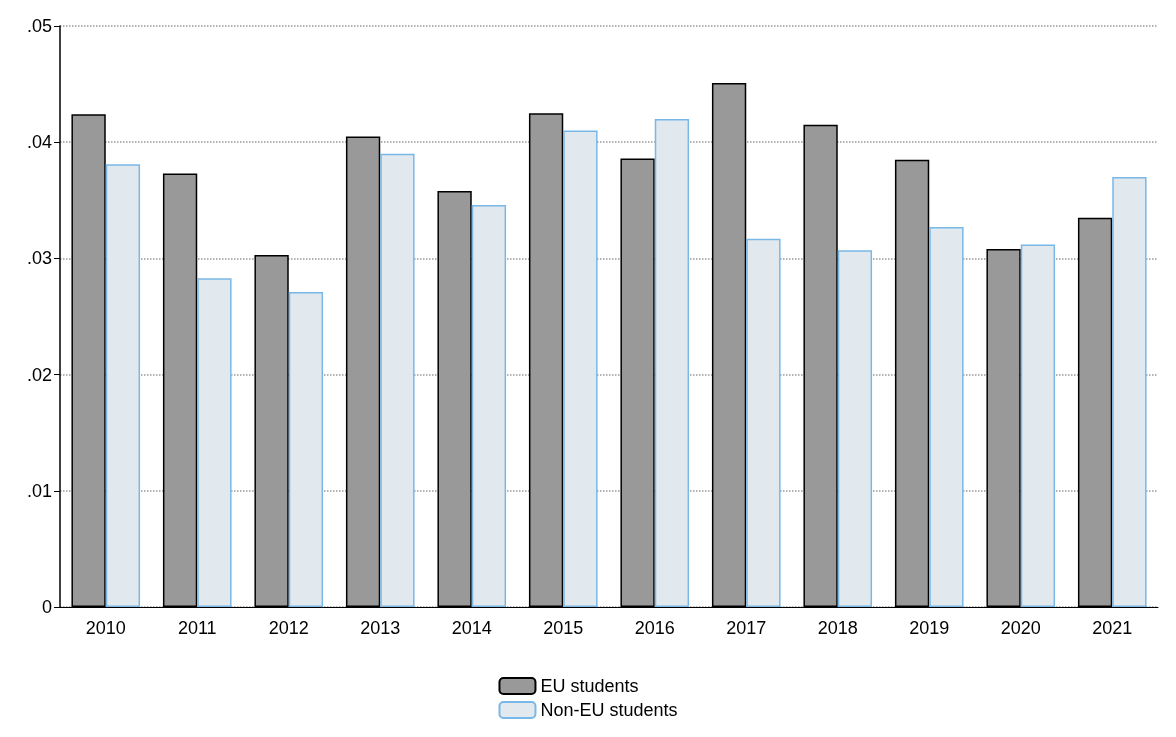  I want to click on x-tick-label: 2012, so click(288, 628).